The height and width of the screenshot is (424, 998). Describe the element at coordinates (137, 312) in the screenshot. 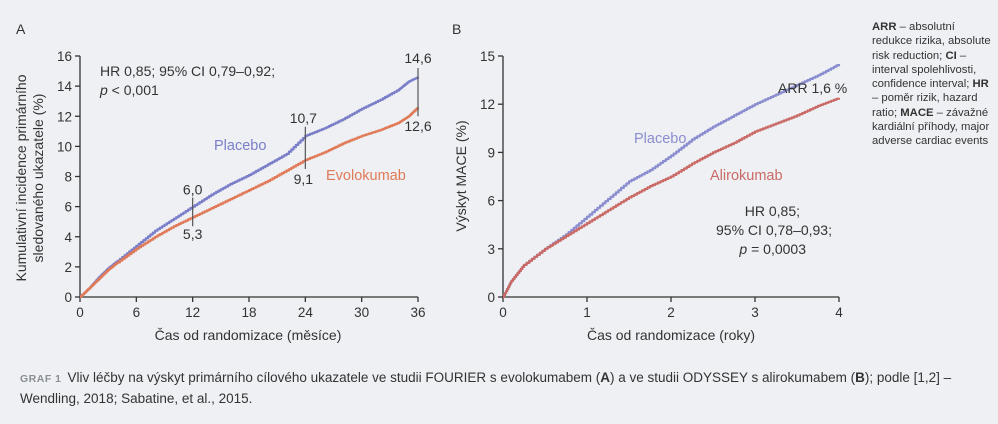

I see `chart-a-x-tick-label: 6` at that location.